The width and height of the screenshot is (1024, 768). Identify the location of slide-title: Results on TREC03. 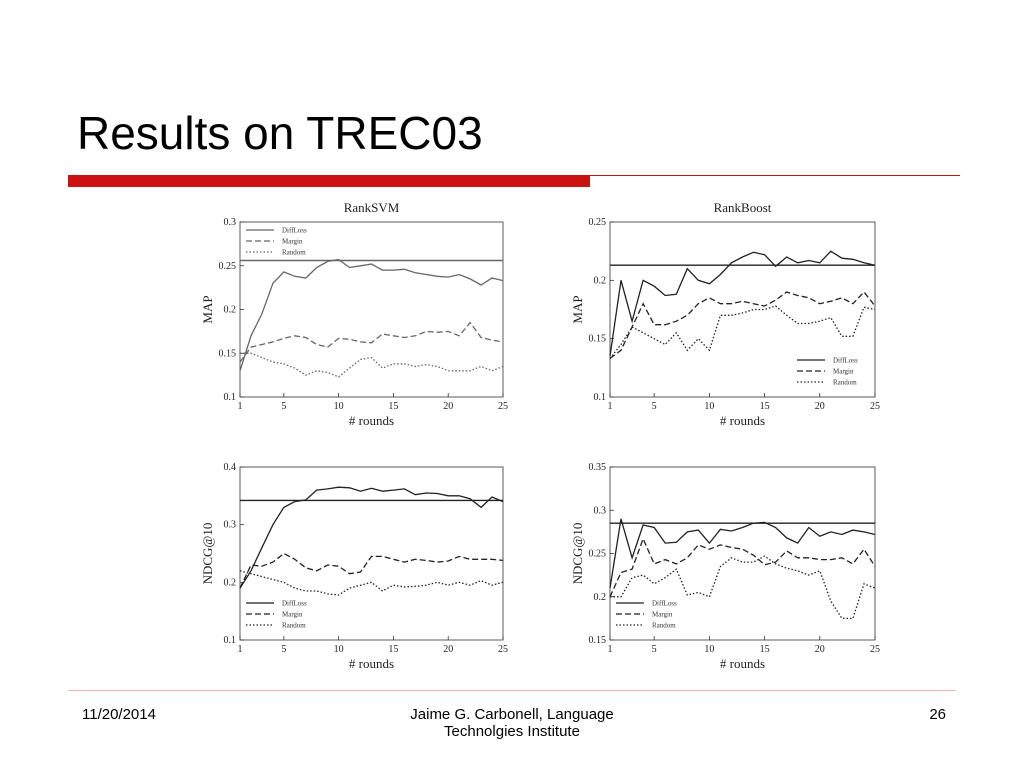
(280, 133).